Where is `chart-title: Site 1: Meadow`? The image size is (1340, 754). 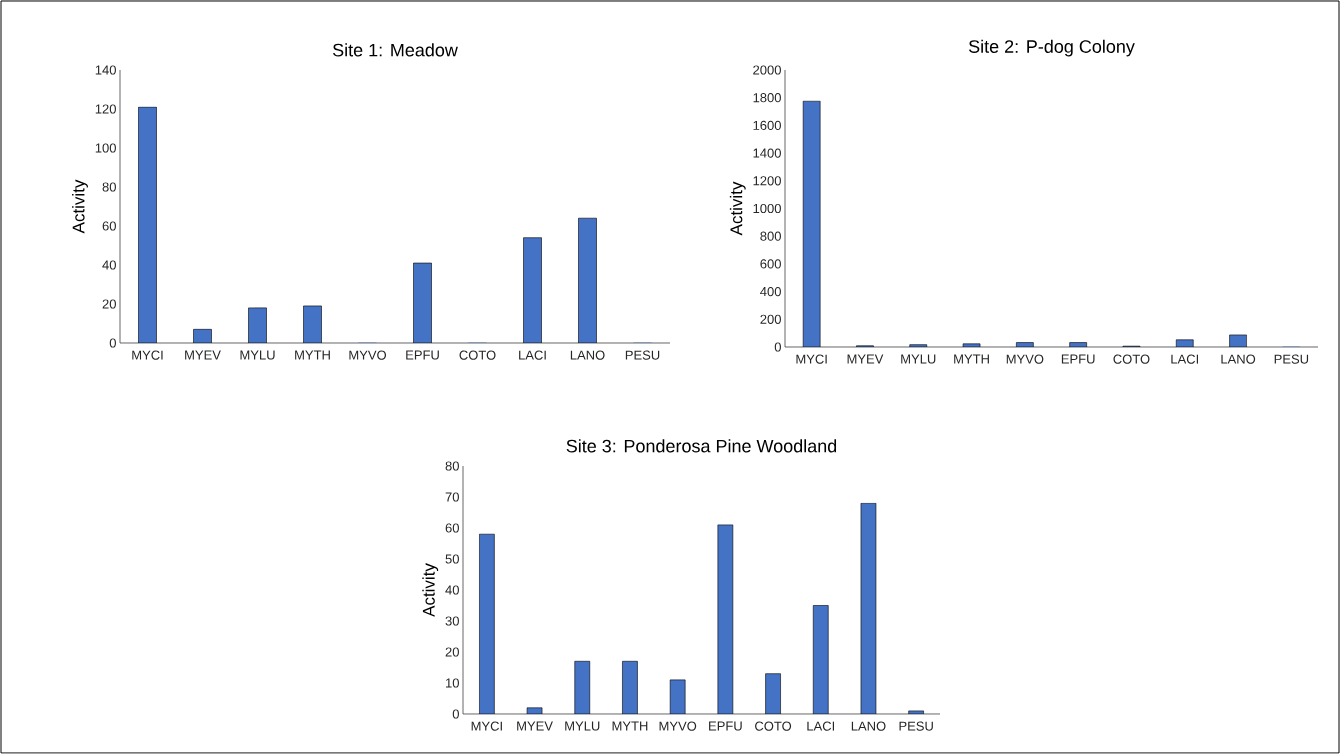 chart-title: Site 1: Meadow is located at coordinates (395, 50).